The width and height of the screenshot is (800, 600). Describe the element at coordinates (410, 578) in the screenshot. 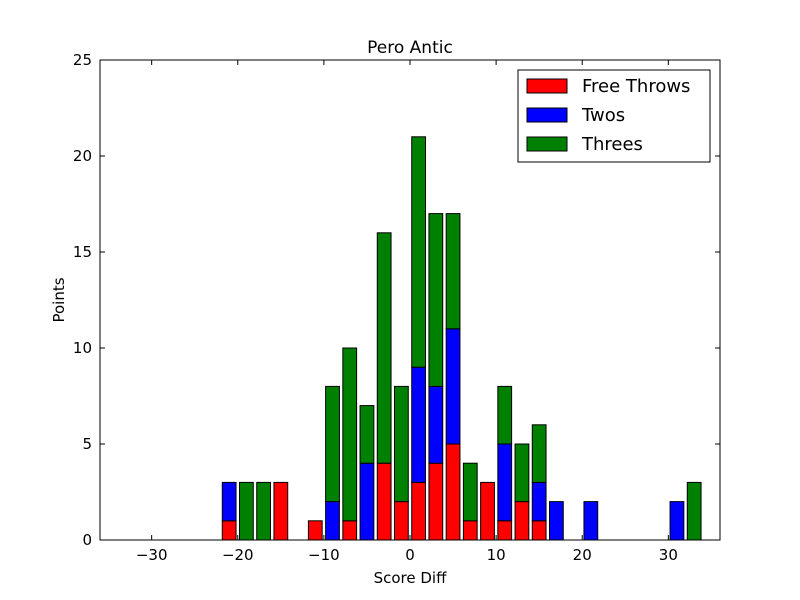

I see `x-axis-label: Score Diff` at that location.